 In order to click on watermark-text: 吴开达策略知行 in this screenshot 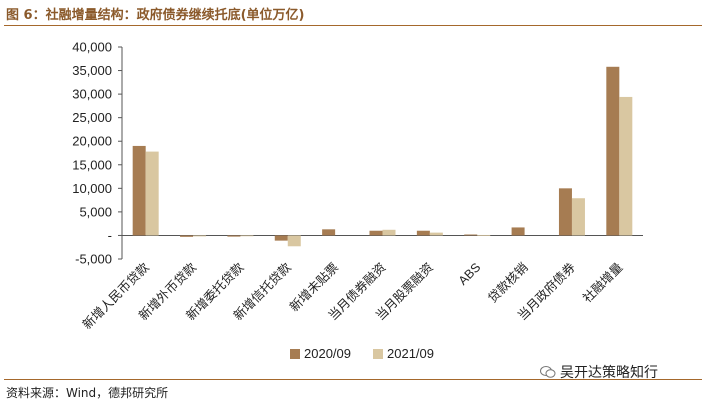, I will do `click(609, 373)`.